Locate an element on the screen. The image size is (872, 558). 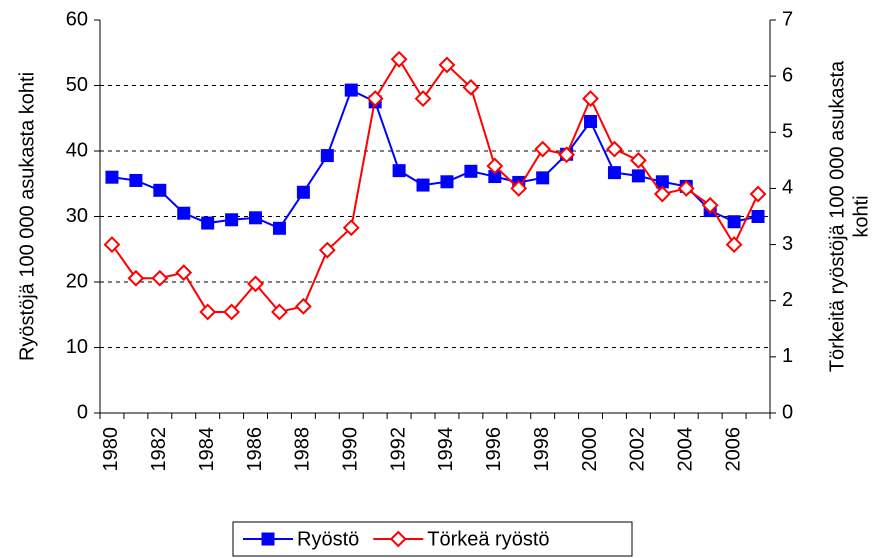
x-tick-label: 1992 is located at coordinates (398, 449).